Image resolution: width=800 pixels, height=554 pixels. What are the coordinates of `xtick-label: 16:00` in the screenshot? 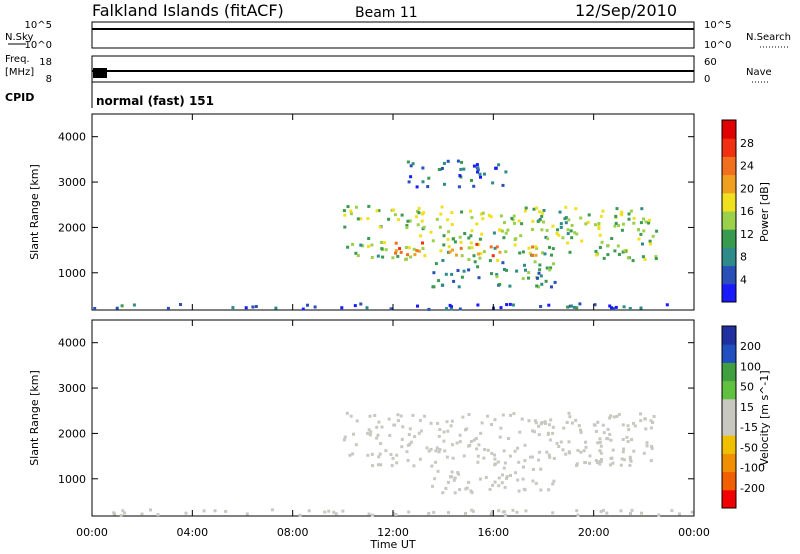 It's located at (493, 532).